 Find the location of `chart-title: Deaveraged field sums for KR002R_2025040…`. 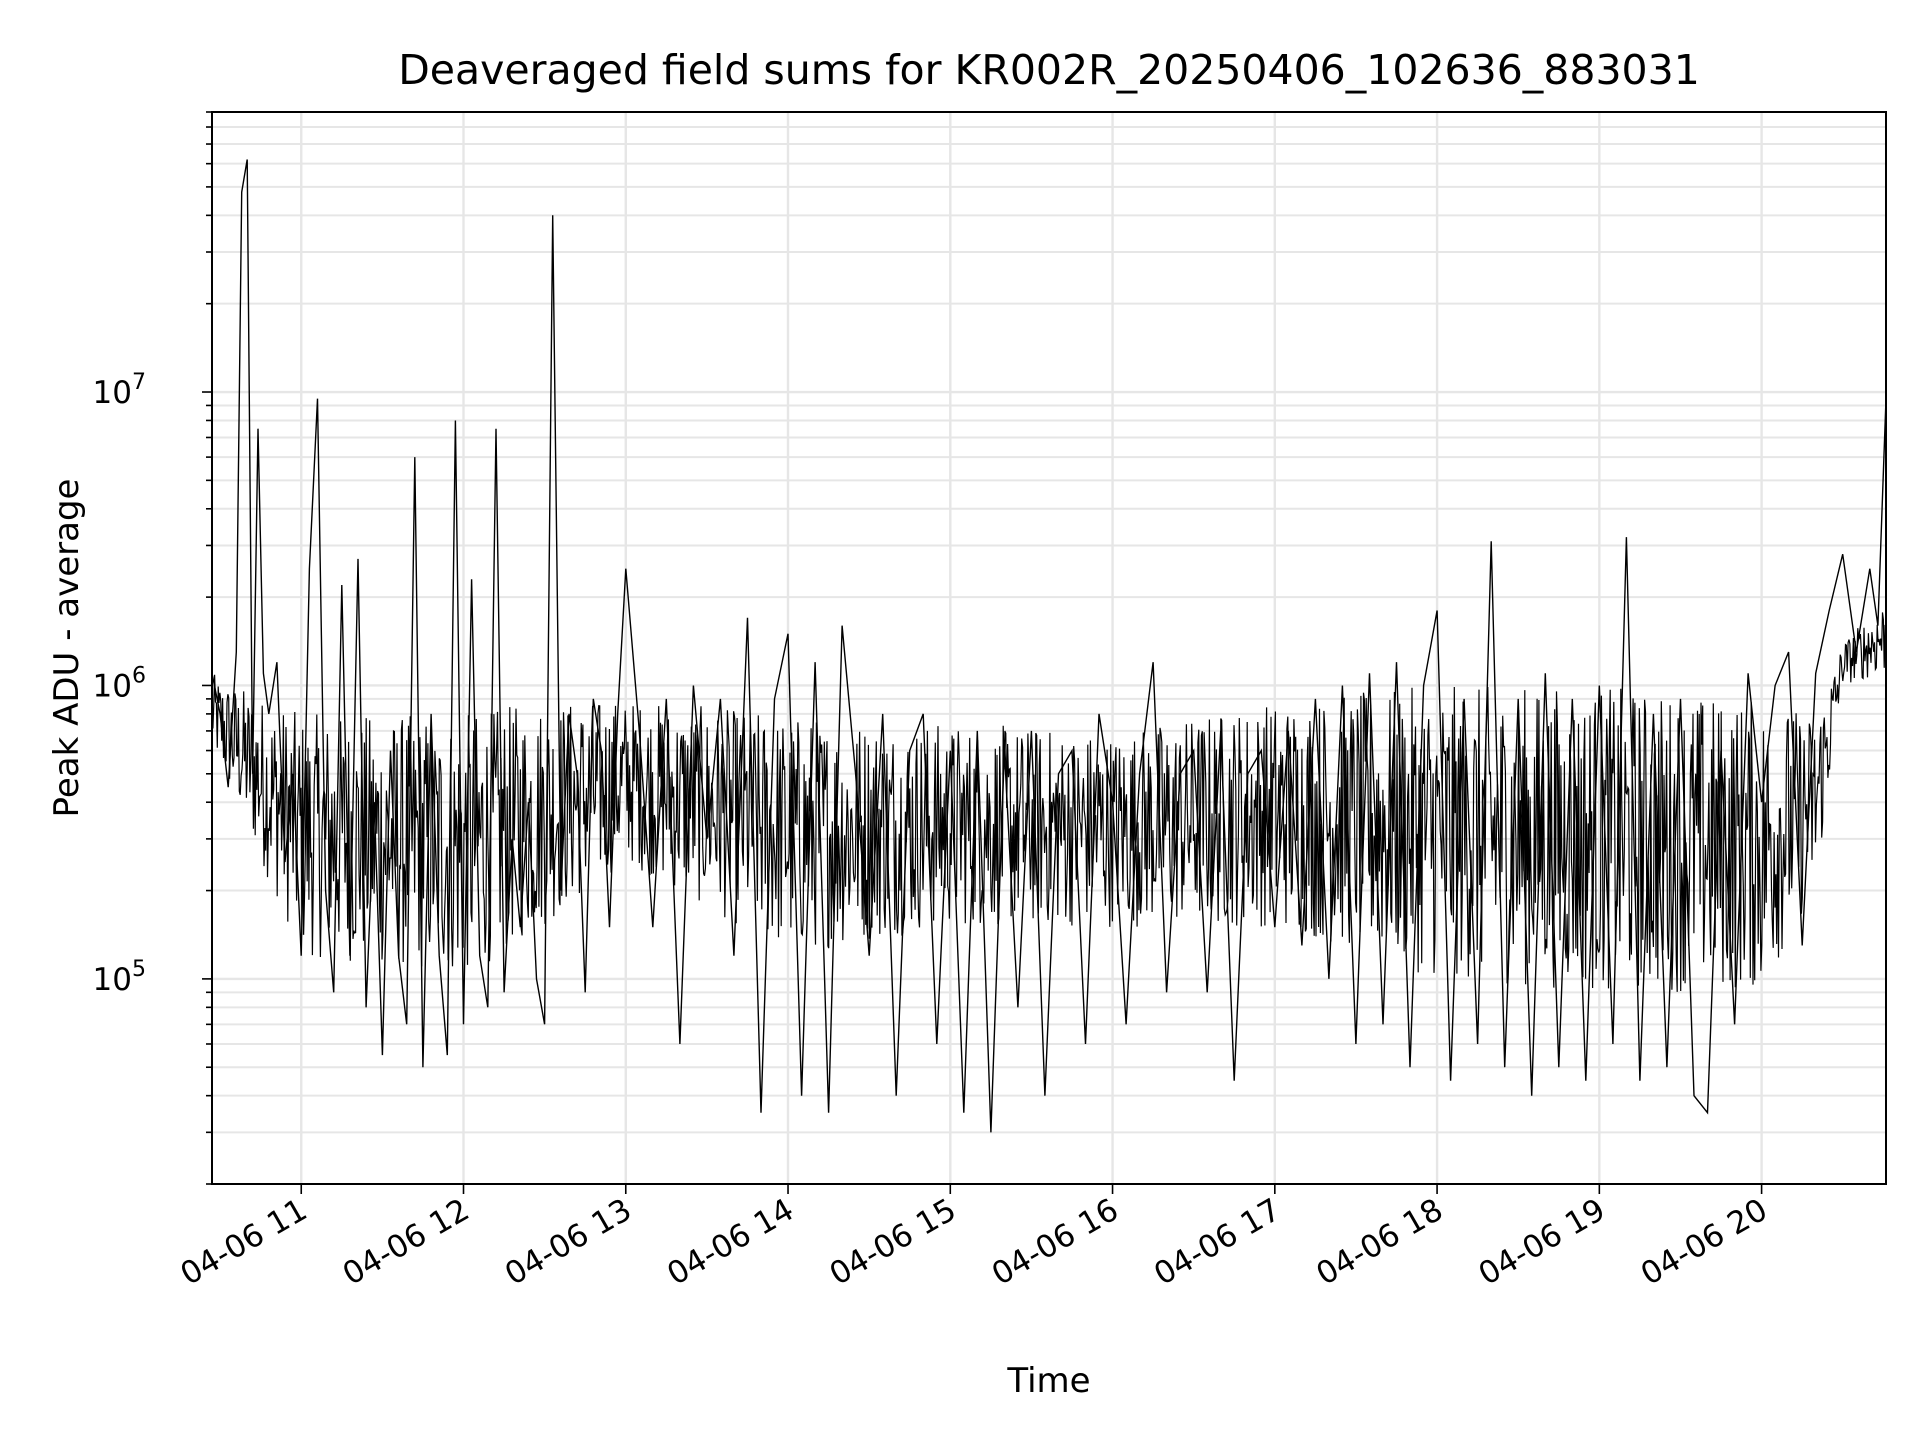

chart-title: Deaveraged field sums for KR002R_2025040… is located at coordinates (1049, 70).